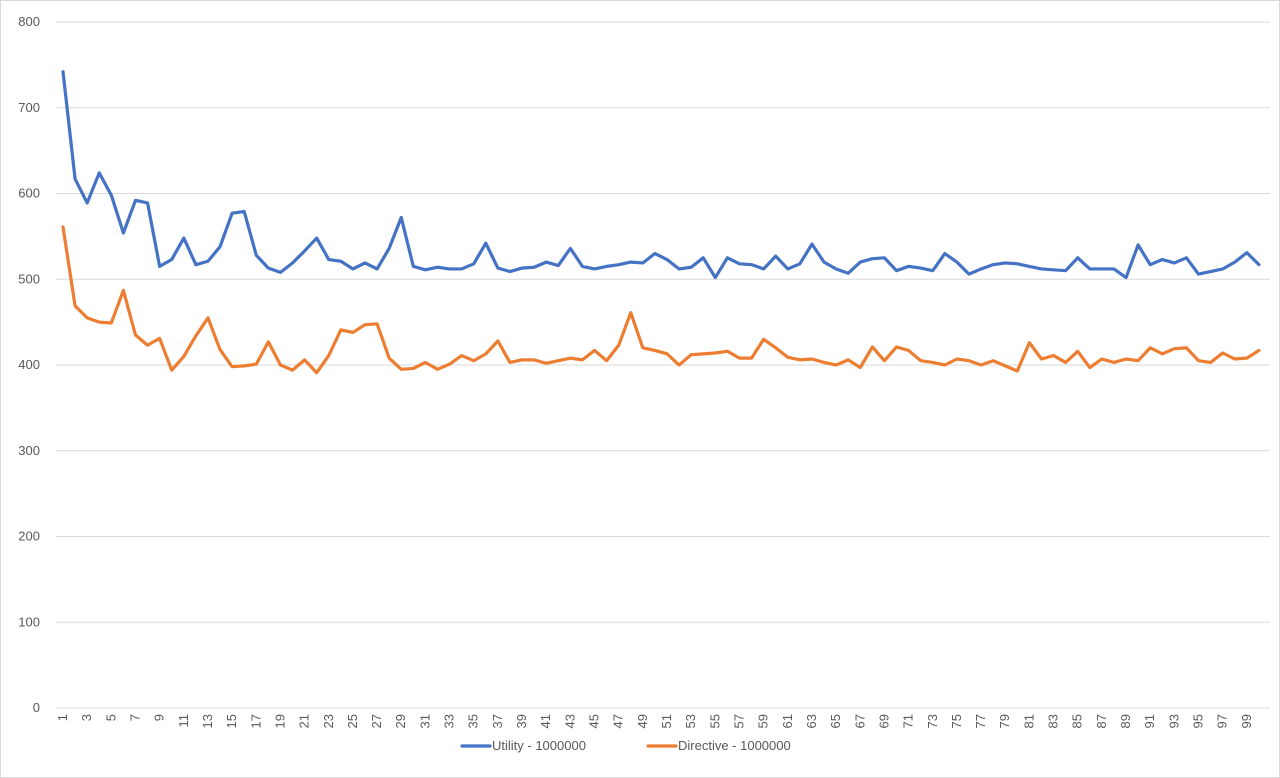 The width and height of the screenshot is (1280, 778). I want to click on x-tick-label: 73, so click(932, 721).